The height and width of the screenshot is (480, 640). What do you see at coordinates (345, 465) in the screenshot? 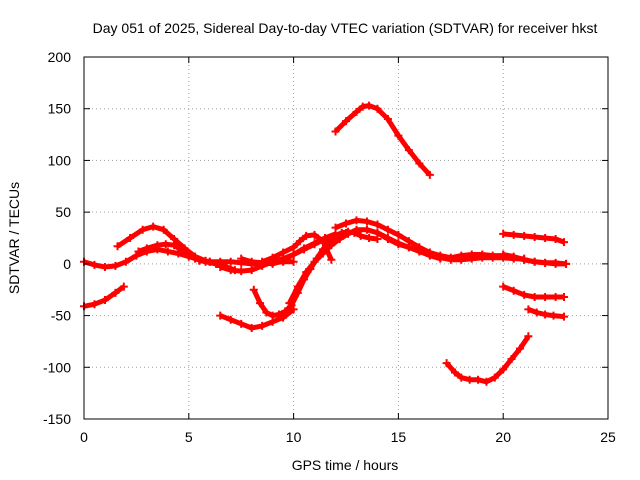
I see `x-axis-label: GPS time / hours` at bounding box center [345, 465].